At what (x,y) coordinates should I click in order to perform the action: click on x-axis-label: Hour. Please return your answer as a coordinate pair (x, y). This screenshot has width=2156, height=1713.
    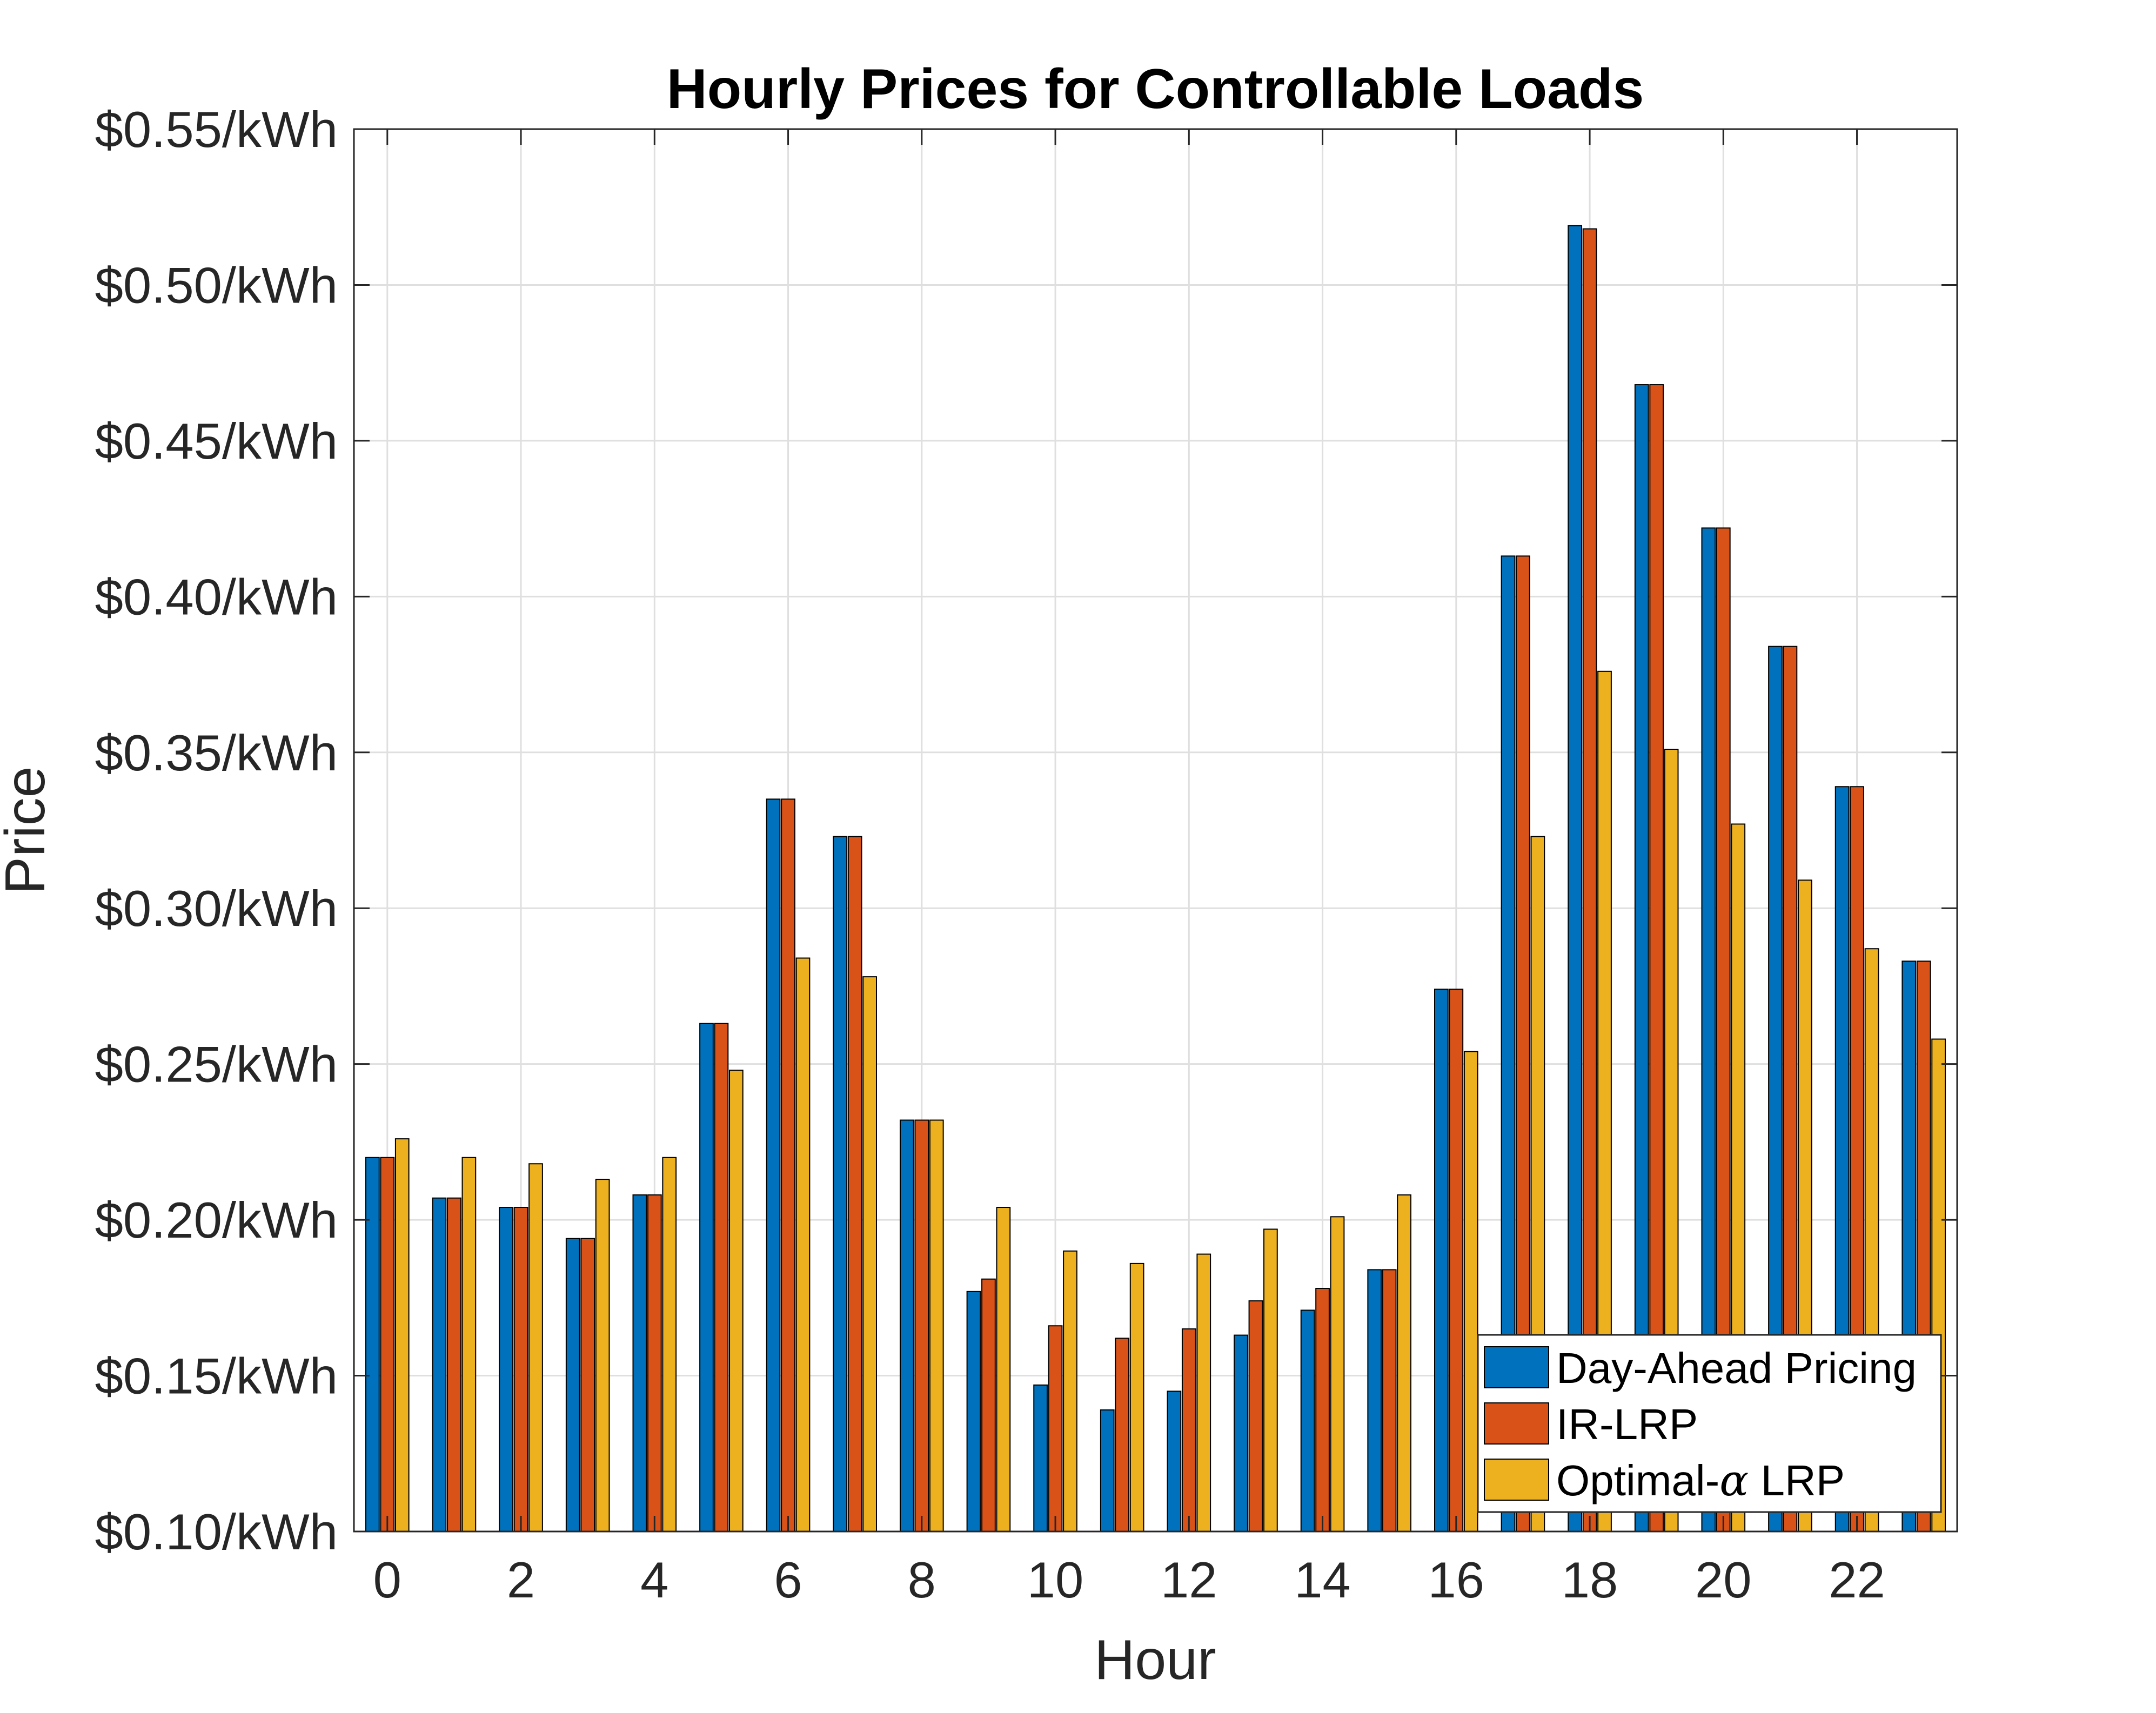
    Looking at the image, I should click on (1155, 1660).